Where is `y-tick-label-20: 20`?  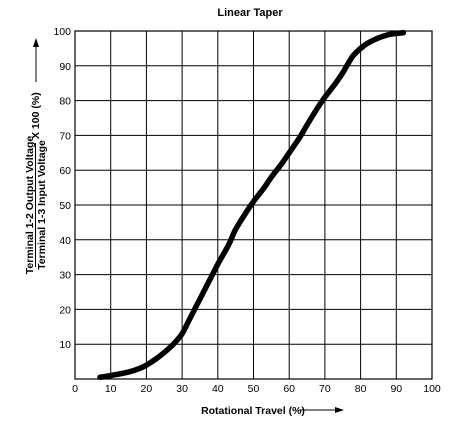 y-tick-label-20: 20 is located at coordinates (65, 310).